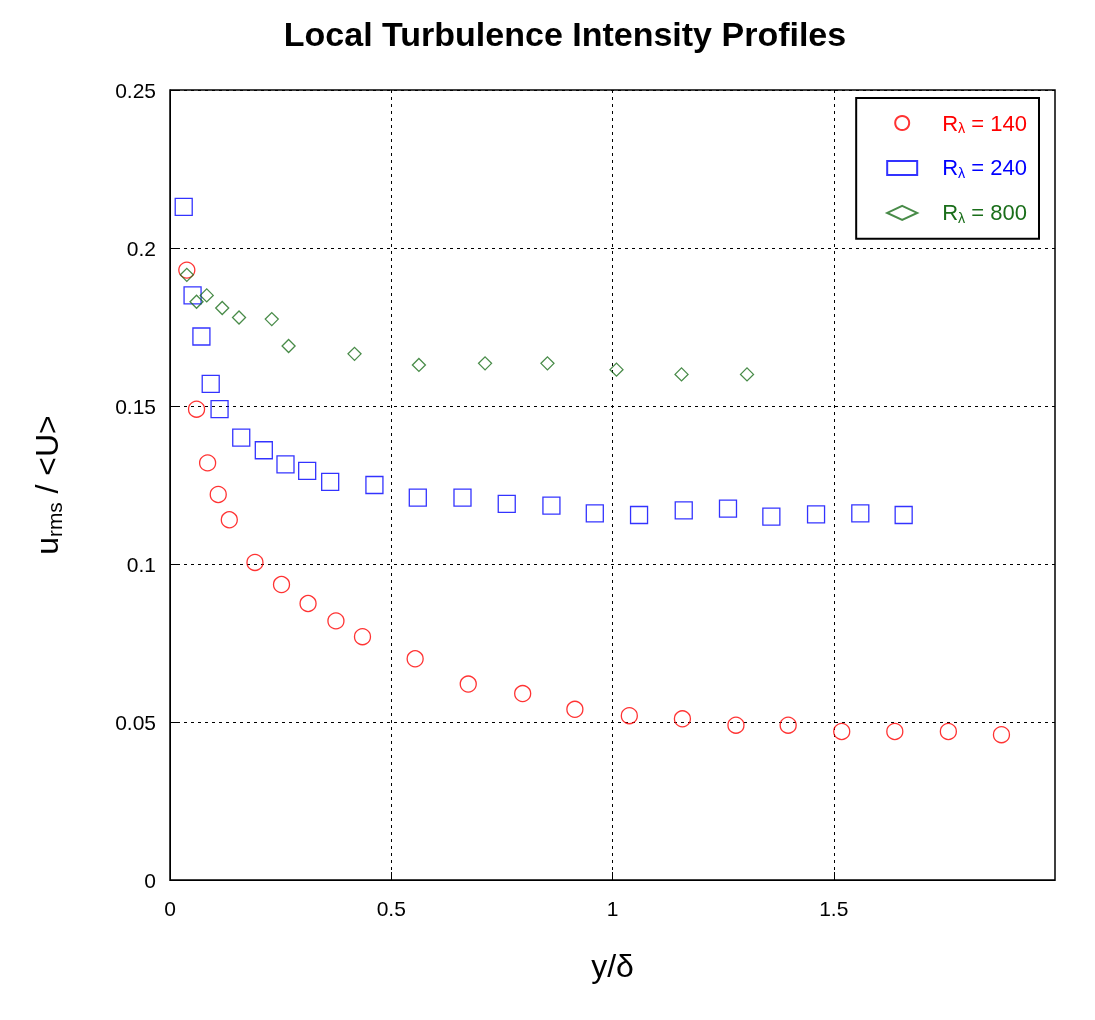 This screenshot has height=1020, width=1095. Describe the element at coordinates (984, 213) in the screenshot. I see `legend-label: Rλ = 800` at that location.